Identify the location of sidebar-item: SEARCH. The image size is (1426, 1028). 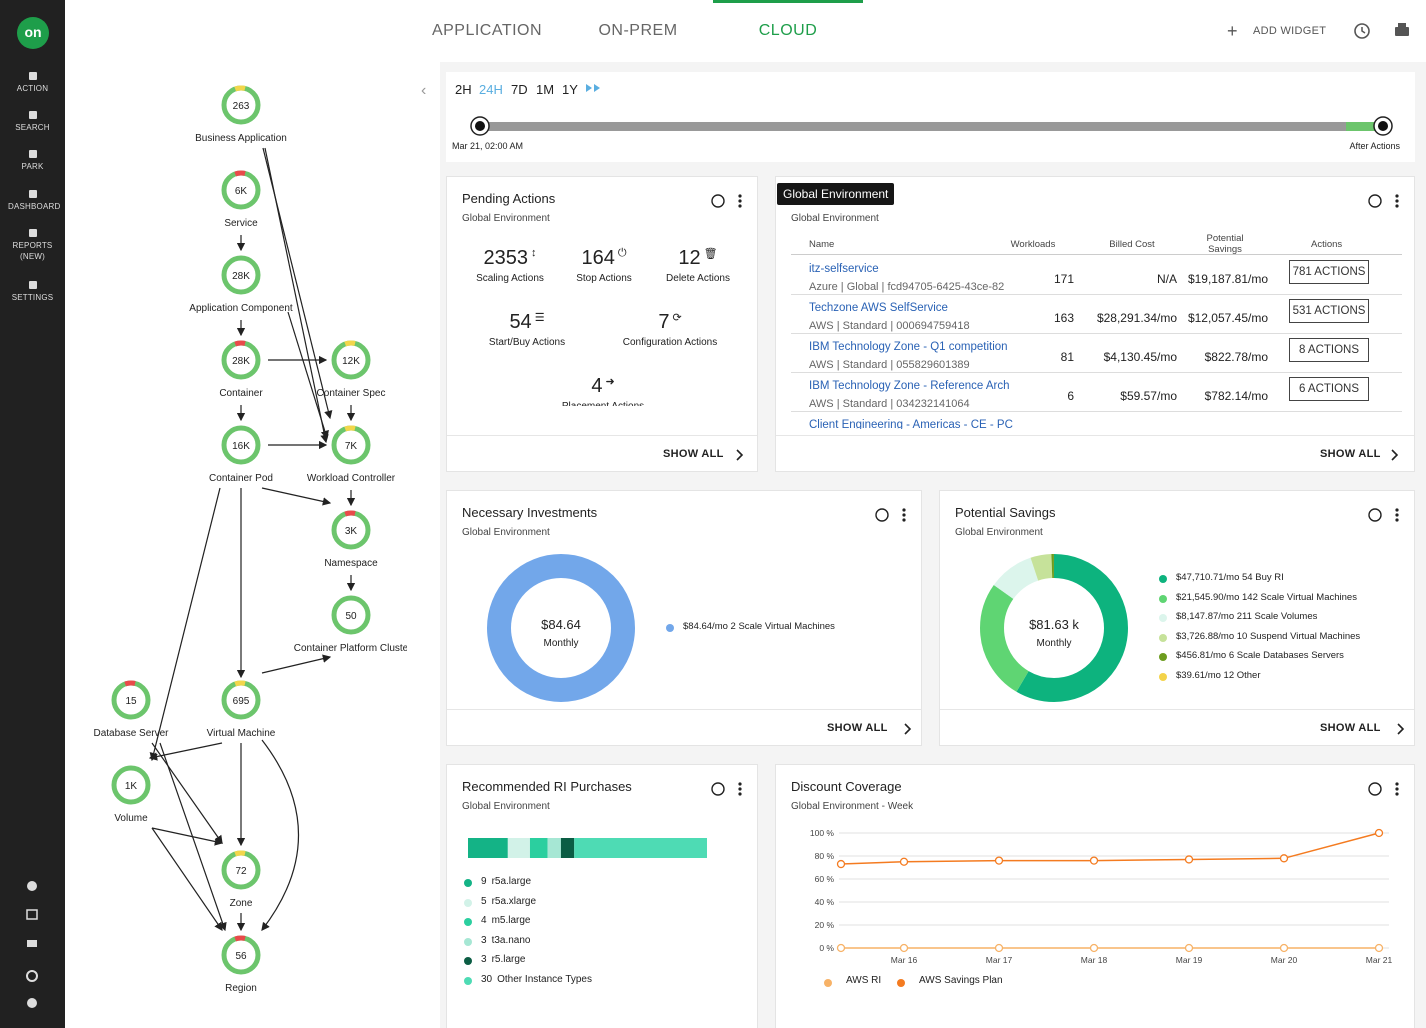
(32, 122).